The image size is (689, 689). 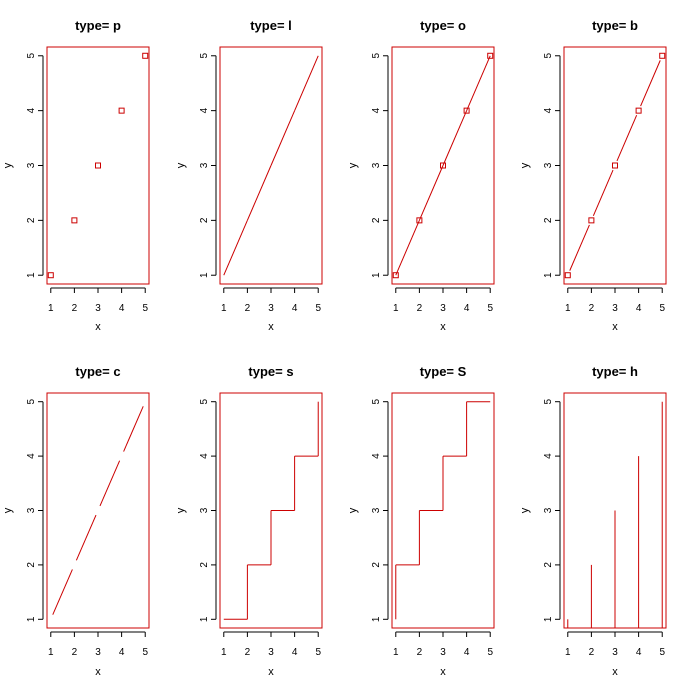 What do you see at coordinates (615, 371) in the screenshot?
I see `panel-title: type= h` at bounding box center [615, 371].